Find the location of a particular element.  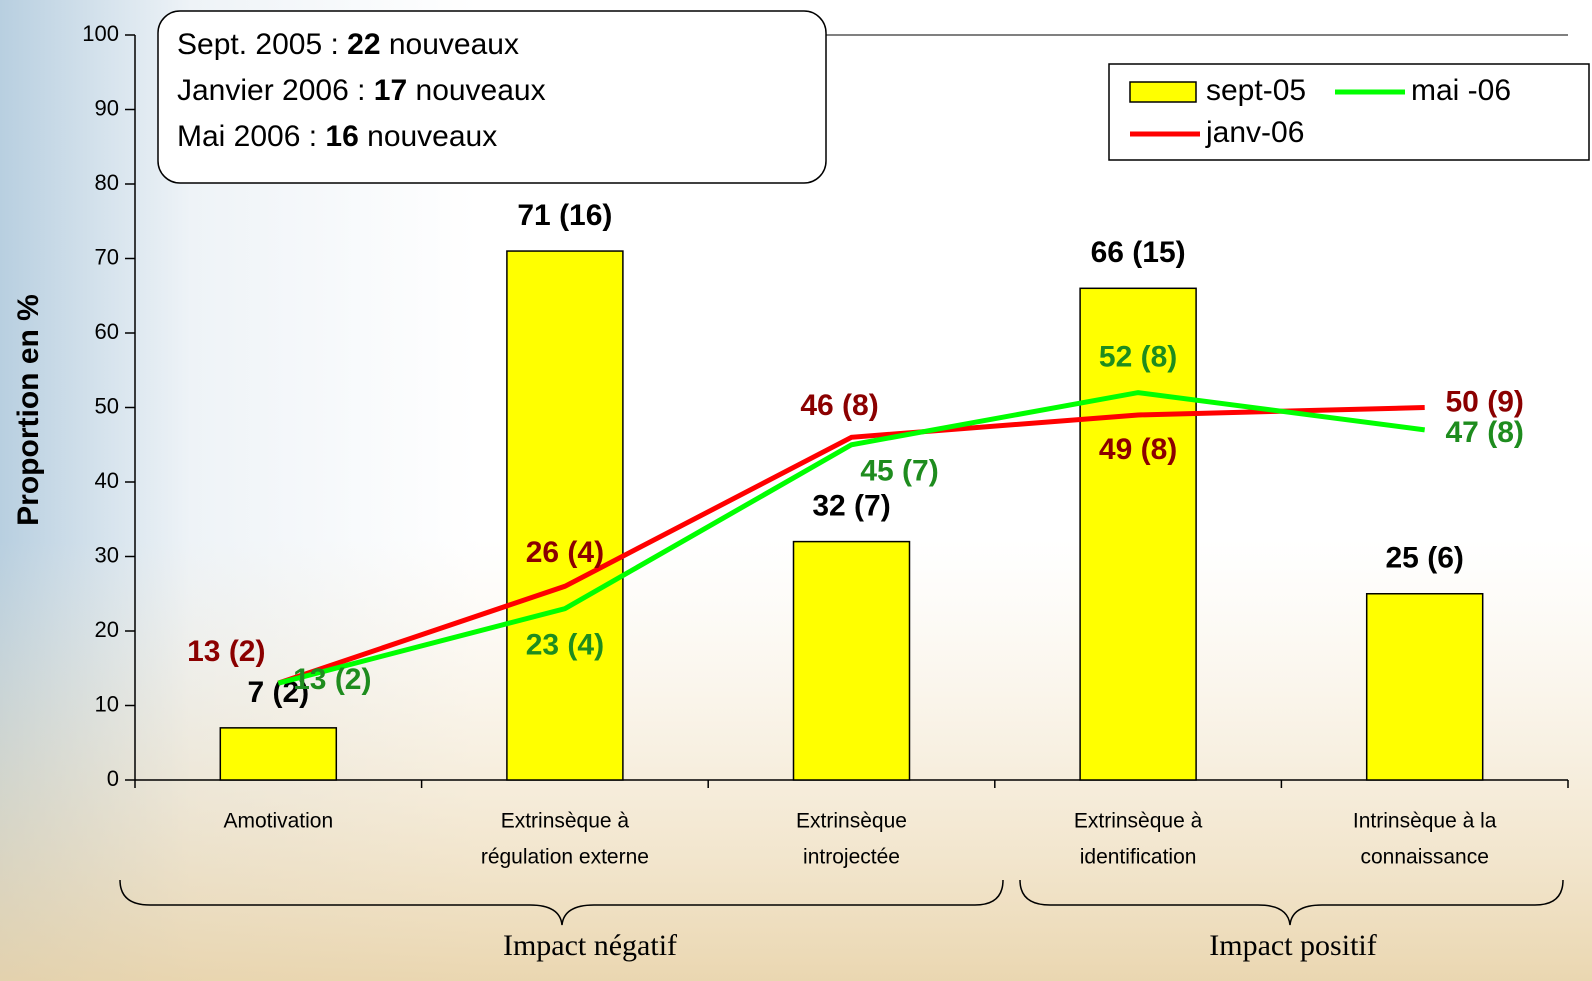

group-label: Impact négatif is located at coordinates (590, 945).